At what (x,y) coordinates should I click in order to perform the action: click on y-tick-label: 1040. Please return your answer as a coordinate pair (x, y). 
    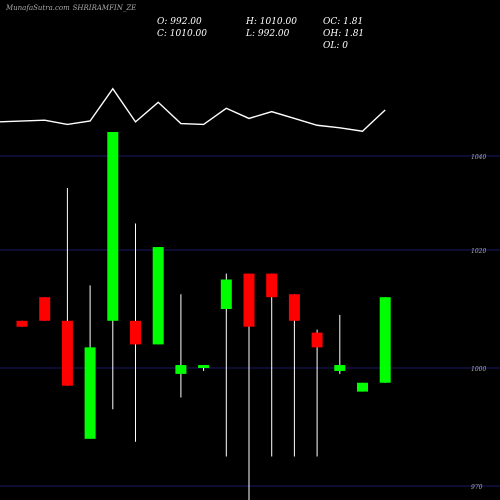
    Looking at the image, I should click on (478, 157).